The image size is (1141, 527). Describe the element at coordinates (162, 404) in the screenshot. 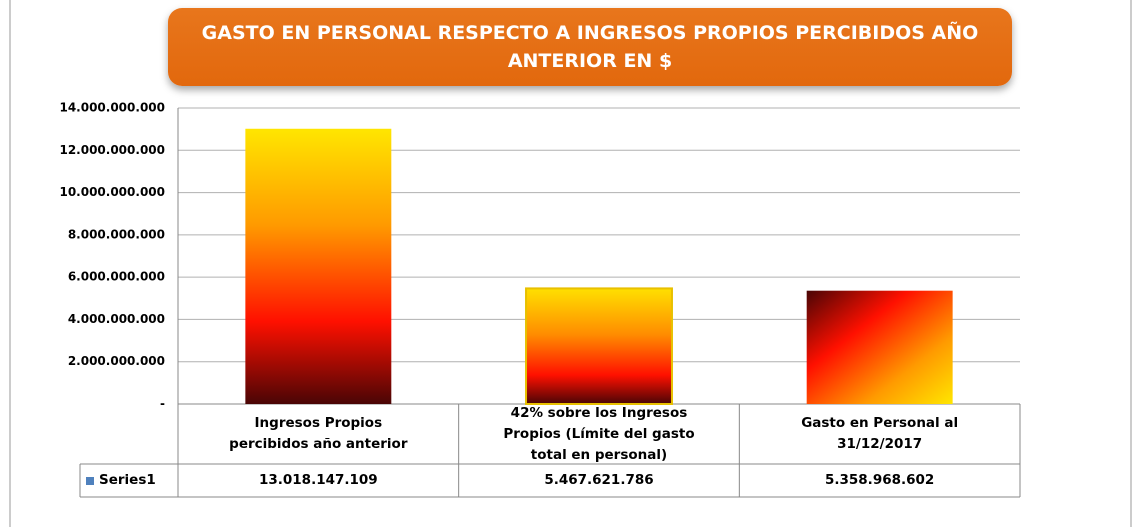

I see `y-tick-label: -` at that location.